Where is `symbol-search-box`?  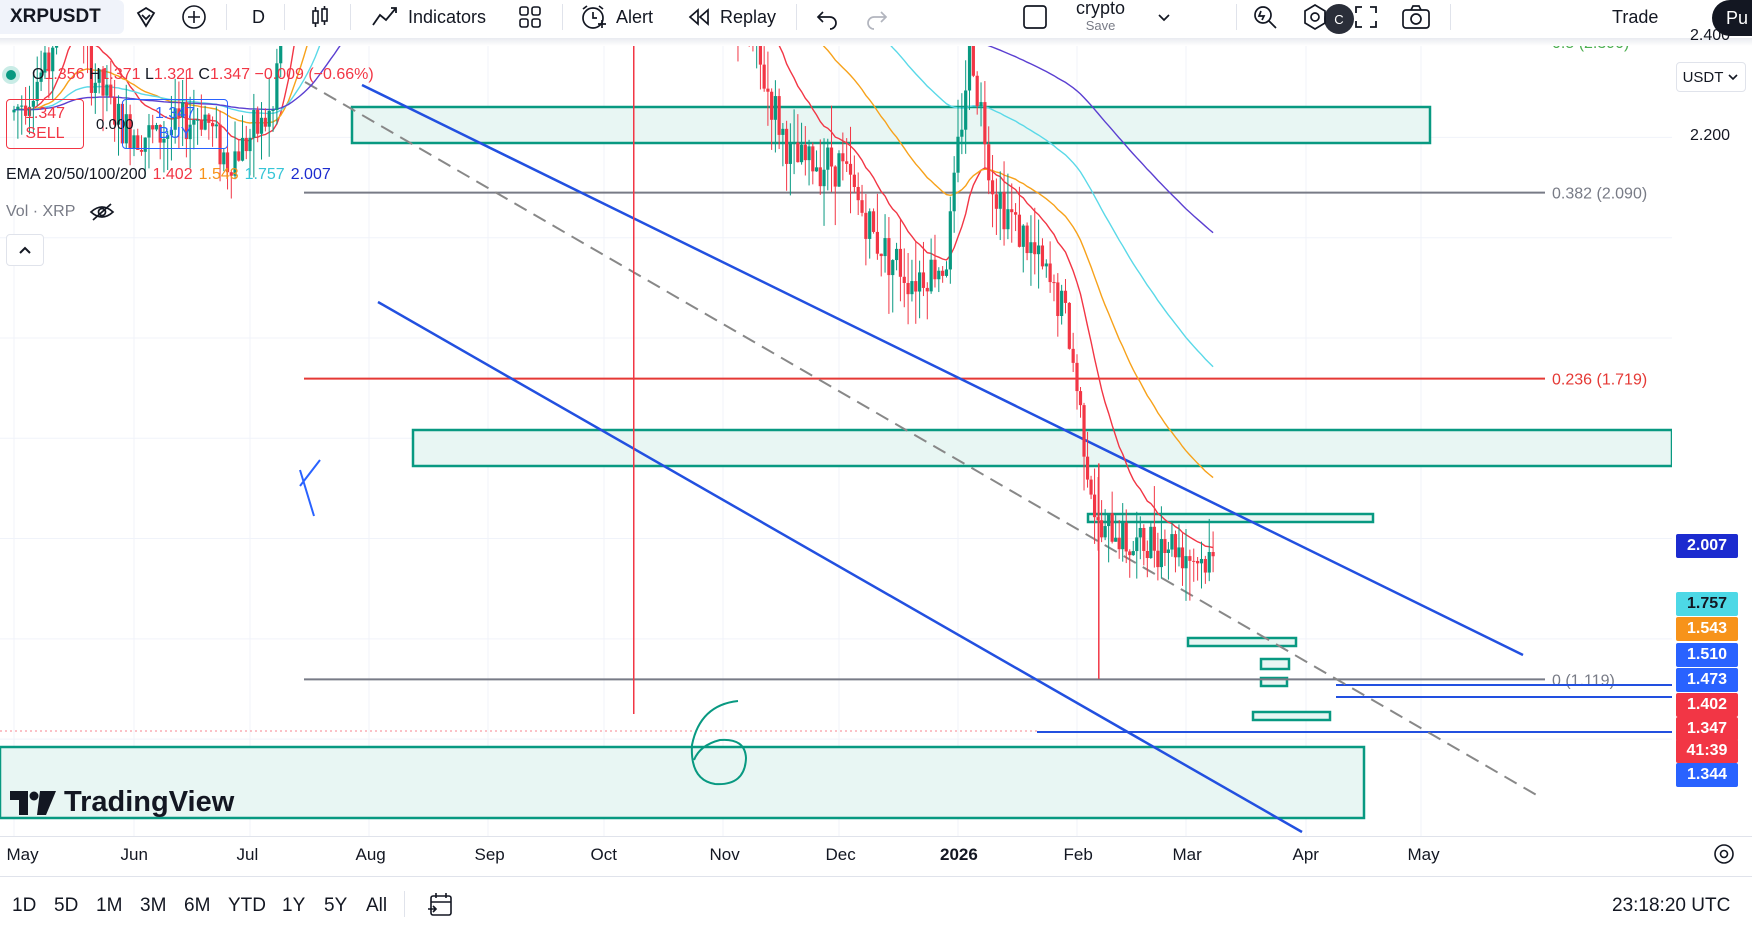 symbol-search-box is located at coordinates (62, 17).